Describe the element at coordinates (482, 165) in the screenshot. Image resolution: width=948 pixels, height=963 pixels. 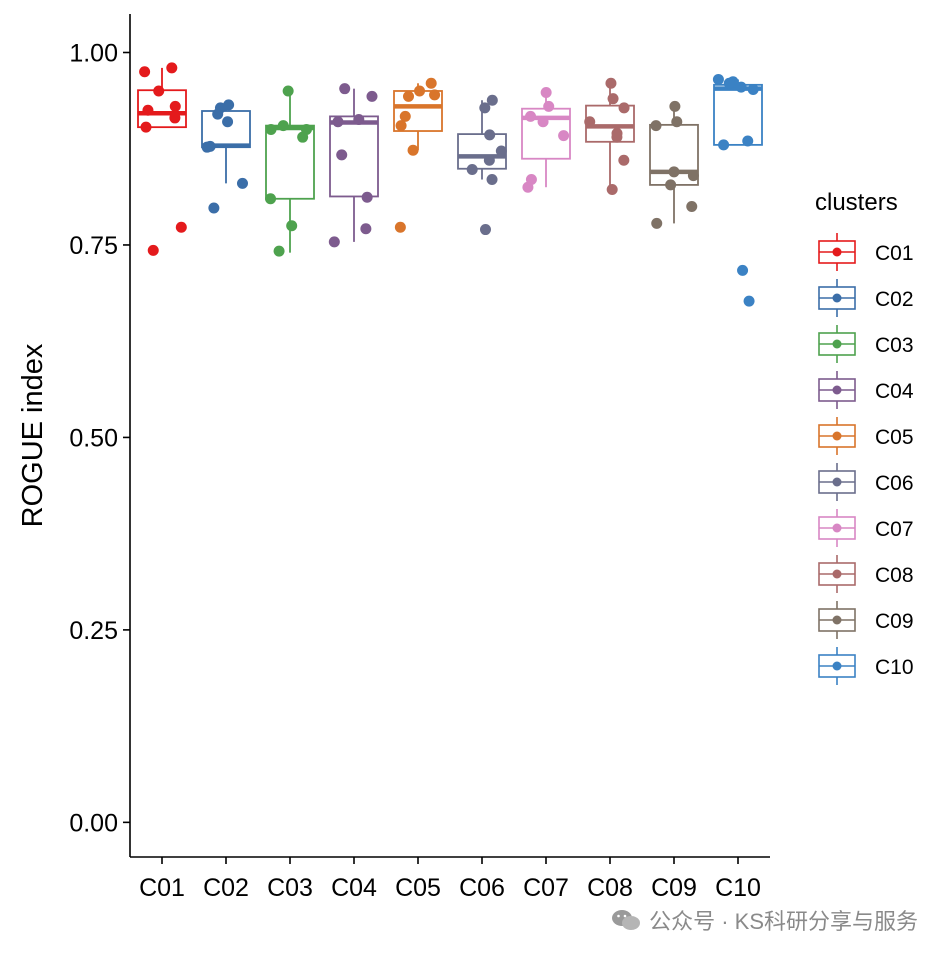
I see `box-group-c06` at that location.